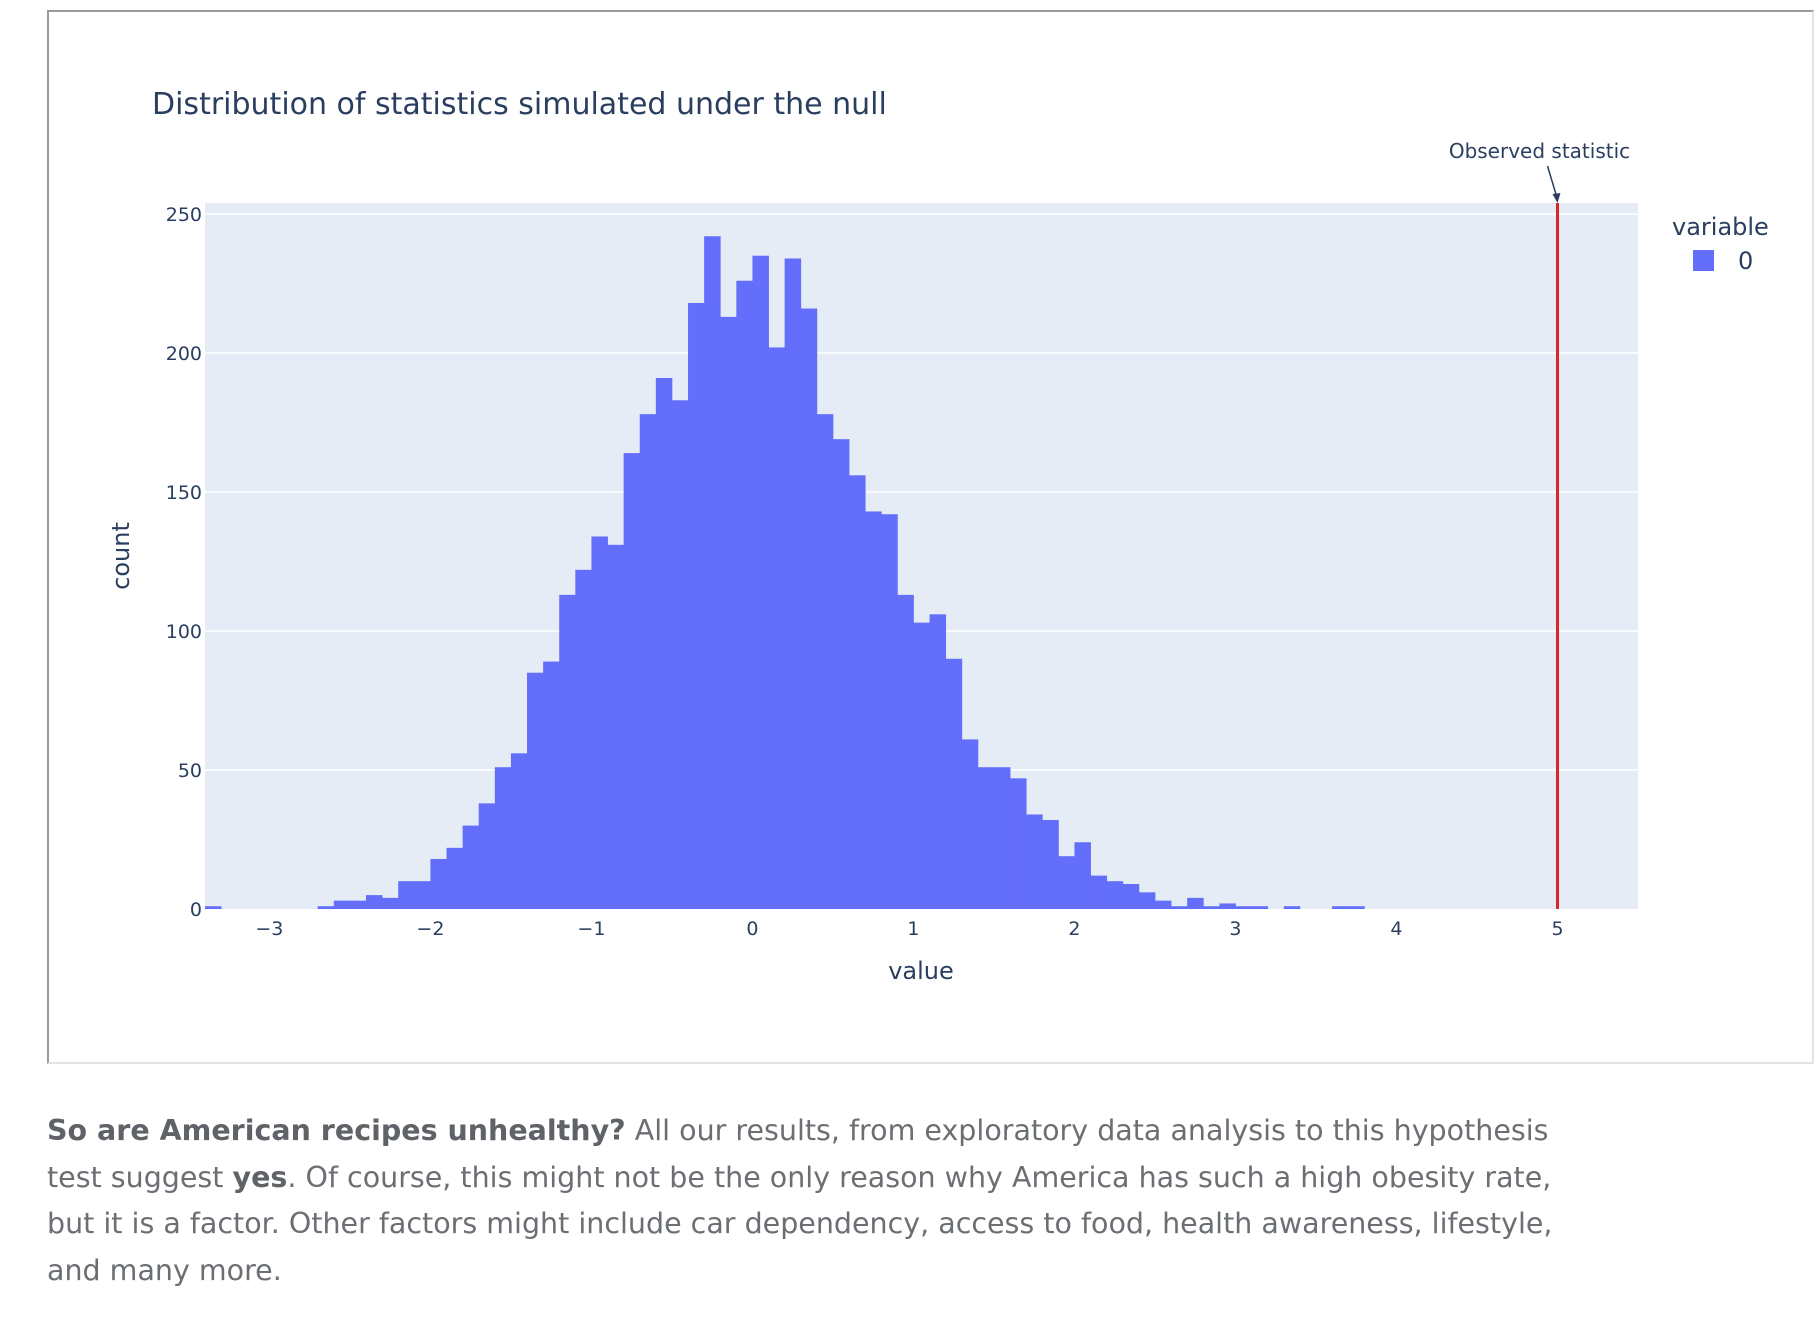 Image resolution: width=1814 pixels, height=1319 pixels. What do you see at coordinates (269, 929) in the screenshot?
I see `x-tick-label: −3` at bounding box center [269, 929].